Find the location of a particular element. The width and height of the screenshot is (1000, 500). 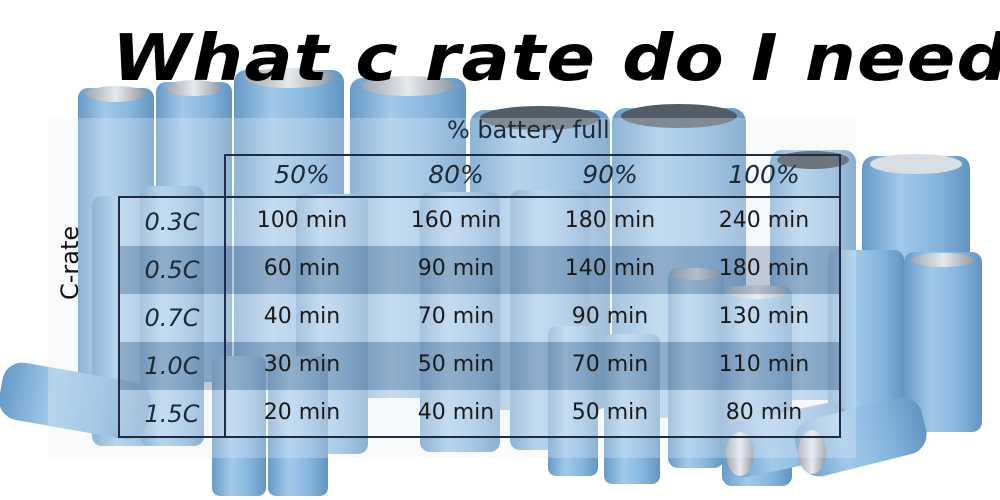

row-label-c-rate: 1.5C is located at coordinates (172, 414).